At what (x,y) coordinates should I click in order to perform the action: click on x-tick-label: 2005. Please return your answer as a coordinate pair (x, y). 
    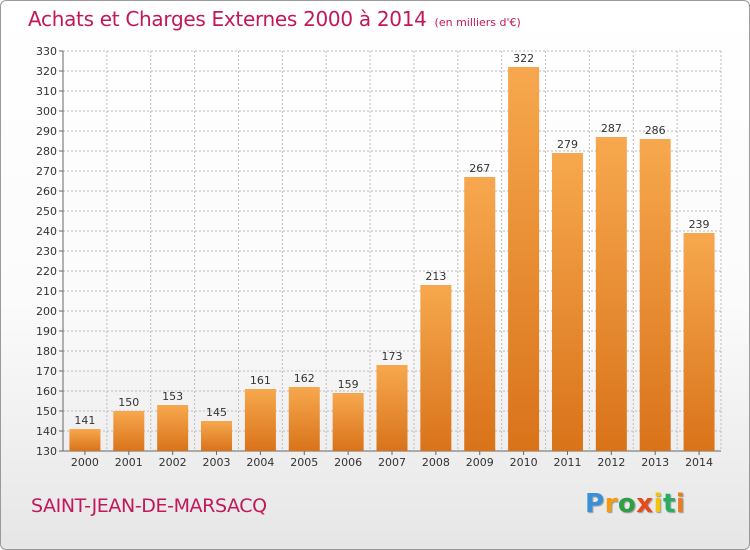
    Looking at the image, I should click on (304, 462).